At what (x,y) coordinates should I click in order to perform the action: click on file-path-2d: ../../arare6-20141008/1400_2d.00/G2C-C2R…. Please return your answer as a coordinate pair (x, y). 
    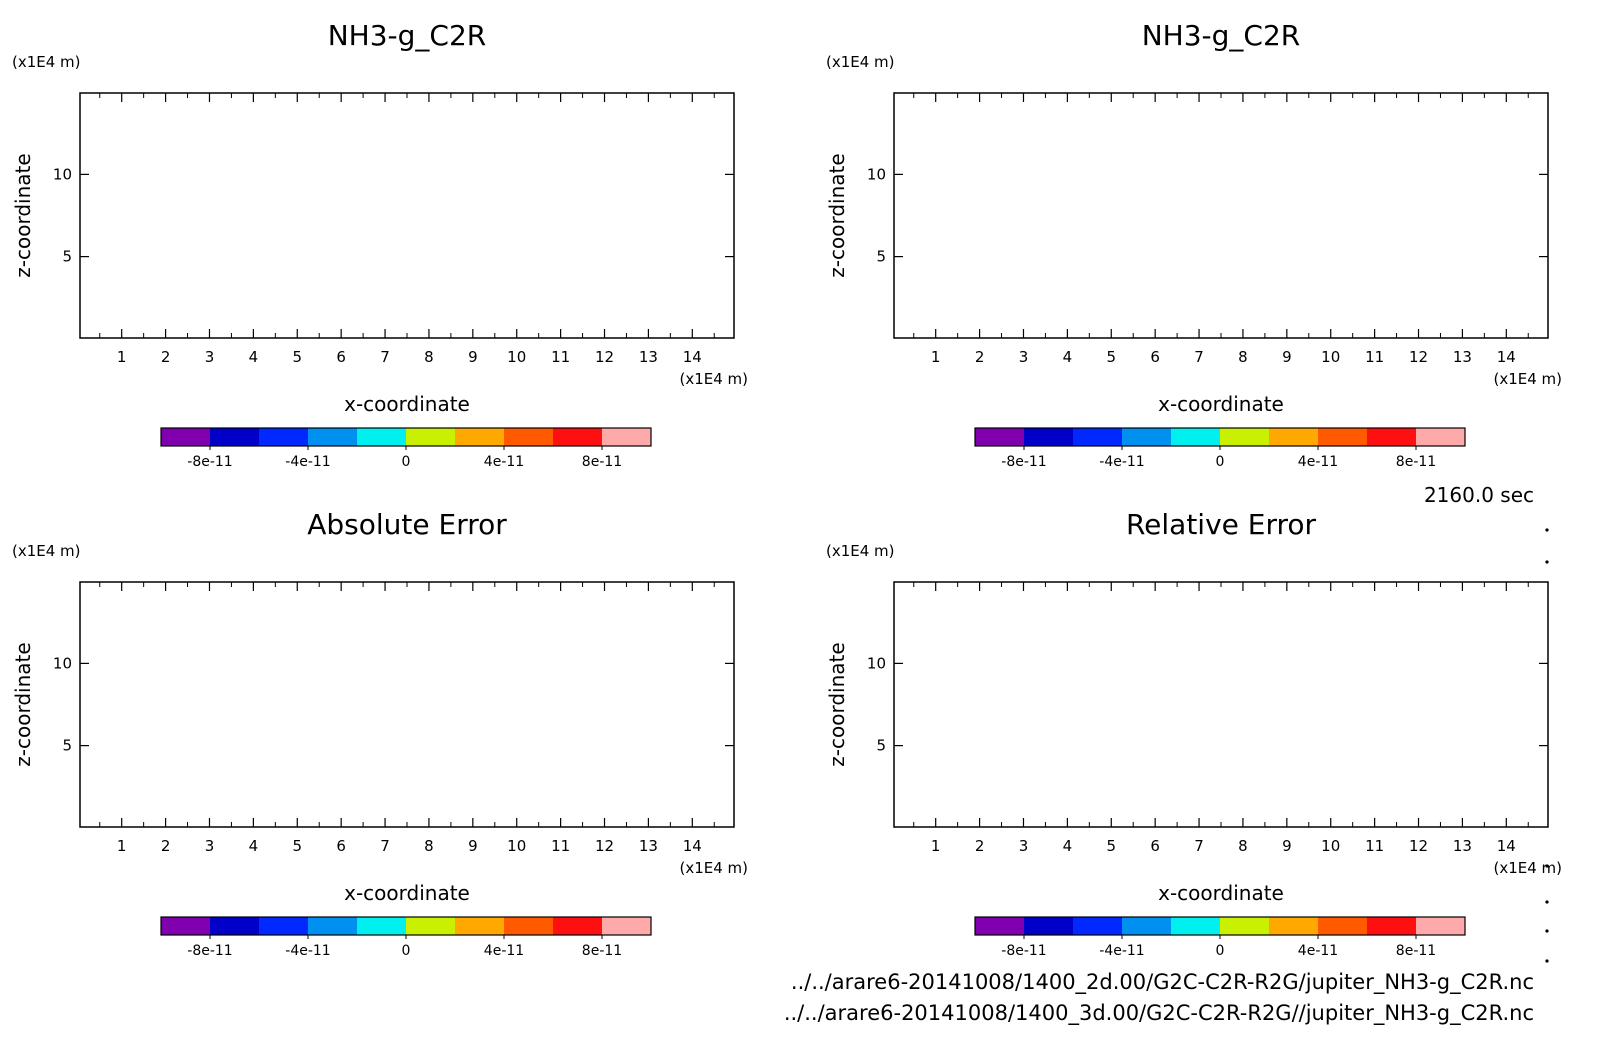
    Looking at the image, I should click on (1162, 982).